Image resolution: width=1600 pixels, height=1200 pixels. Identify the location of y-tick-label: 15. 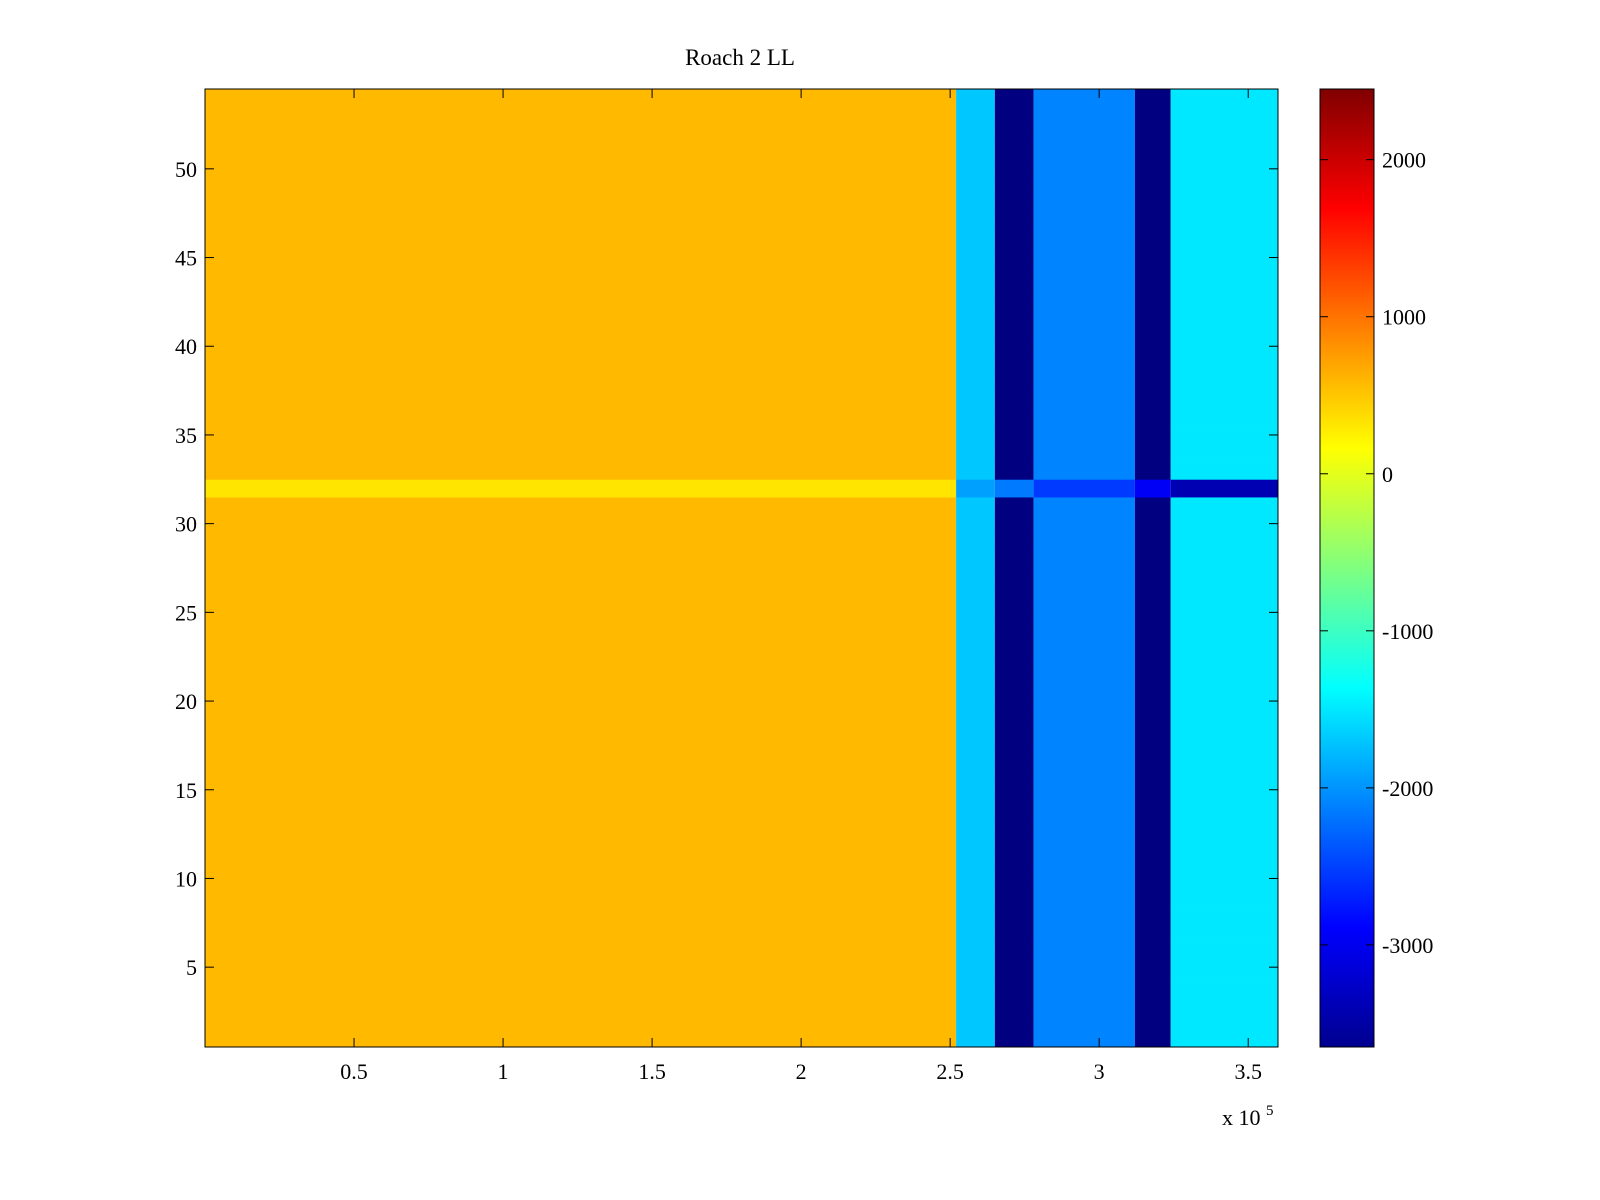
(186, 790).